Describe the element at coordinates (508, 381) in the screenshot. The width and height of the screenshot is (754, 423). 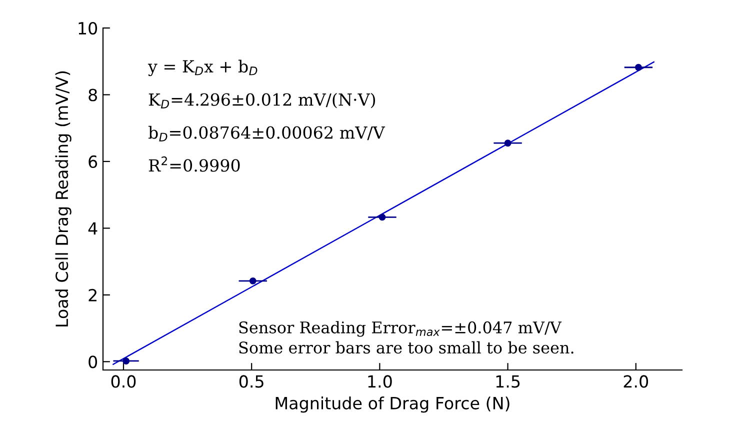
I see `x-tick-label: 1.5` at that location.